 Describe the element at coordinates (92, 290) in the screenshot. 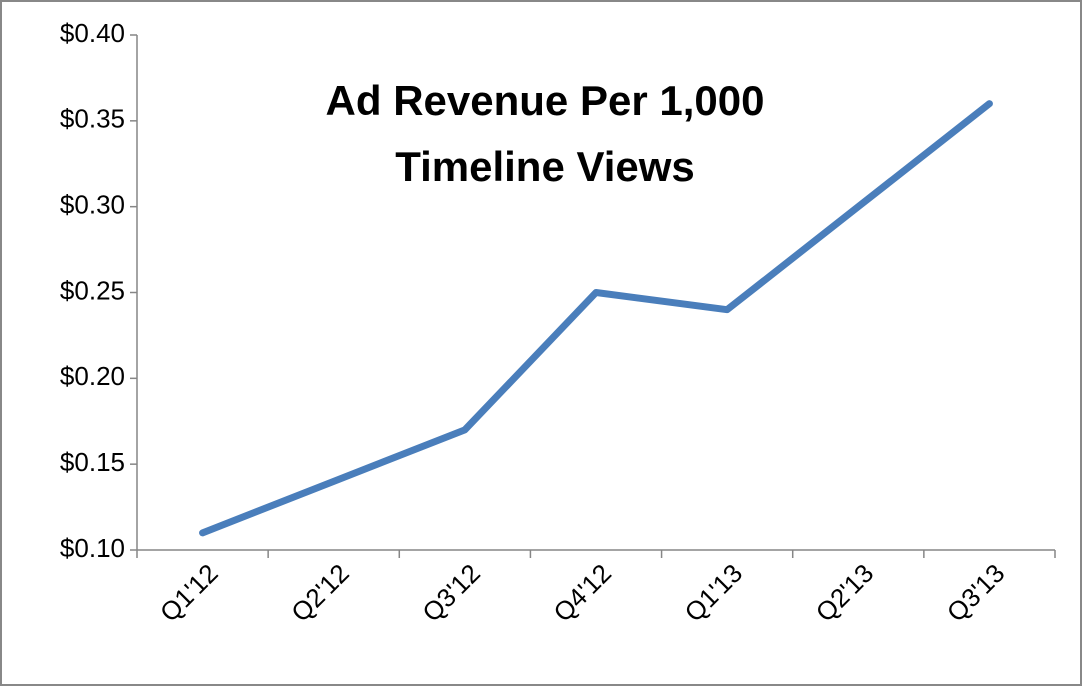

I see `y-tick-label: $0.25` at that location.